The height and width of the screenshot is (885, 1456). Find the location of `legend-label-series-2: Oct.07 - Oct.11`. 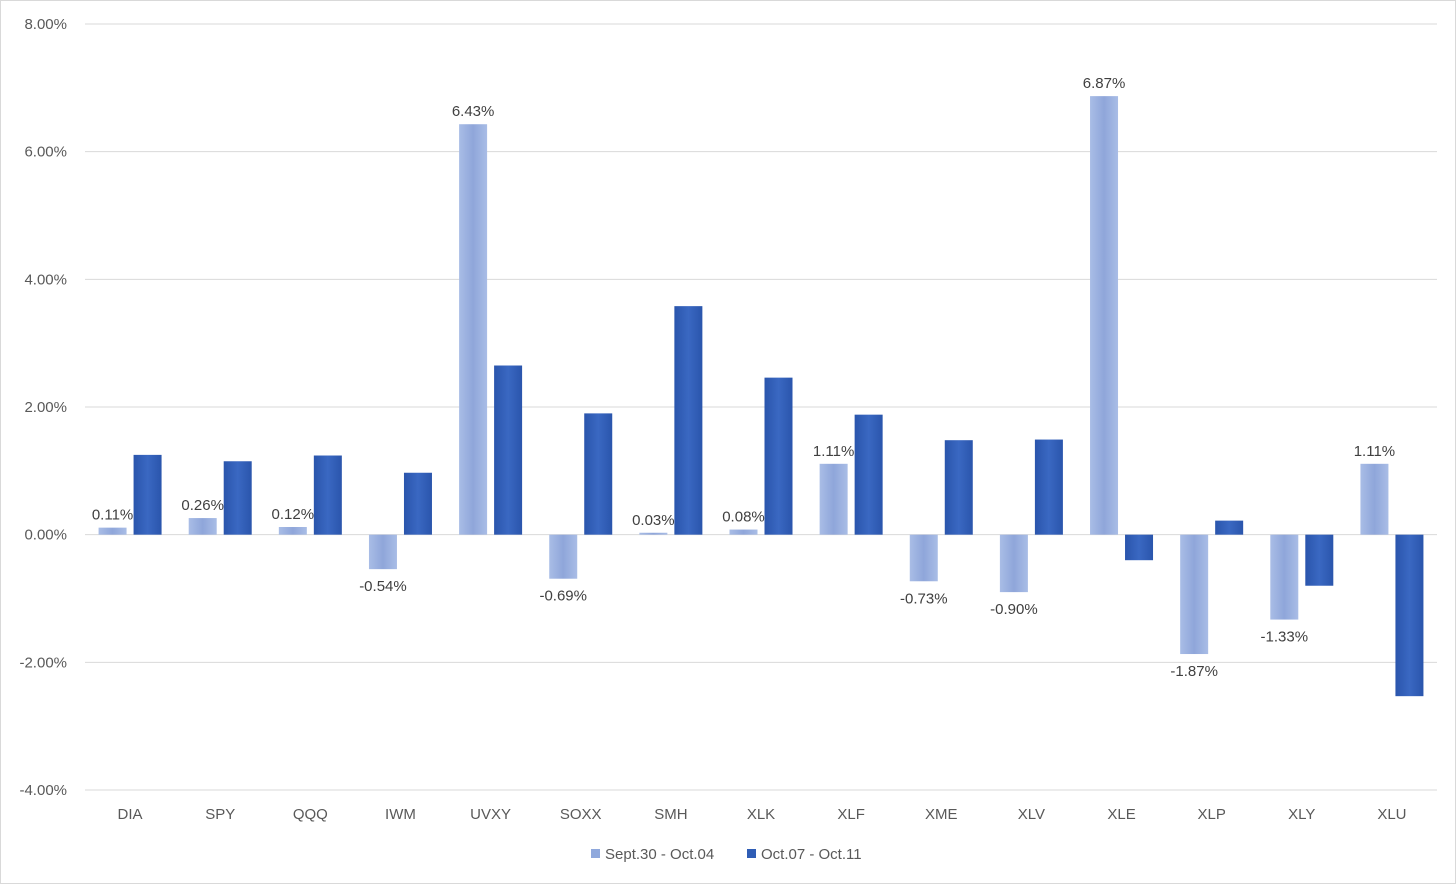

legend-label-series-2: Oct.07 - Oct.11 is located at coordinates (811, 854).